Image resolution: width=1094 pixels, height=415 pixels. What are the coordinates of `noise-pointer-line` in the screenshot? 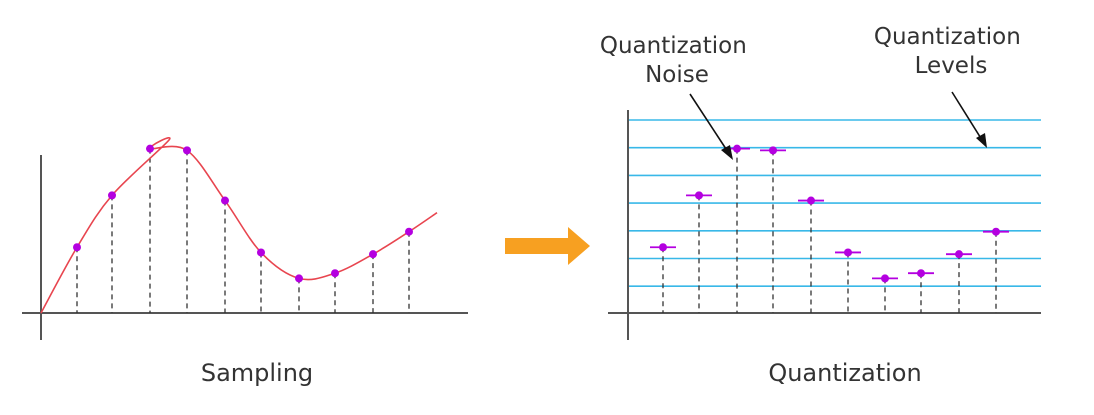 It's located at (709, 123).